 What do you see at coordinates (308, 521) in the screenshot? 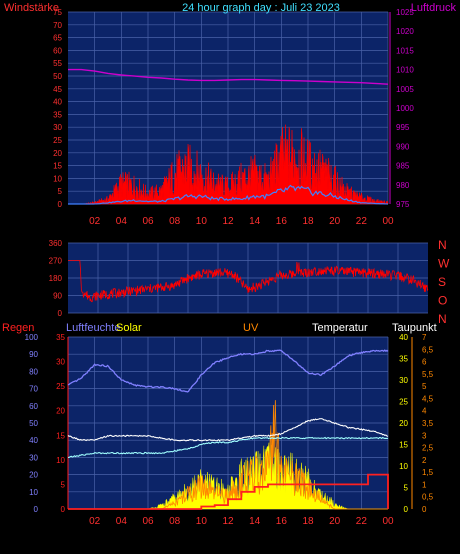
I see `x-tick-label: 18` at bounding box center [308, 521].